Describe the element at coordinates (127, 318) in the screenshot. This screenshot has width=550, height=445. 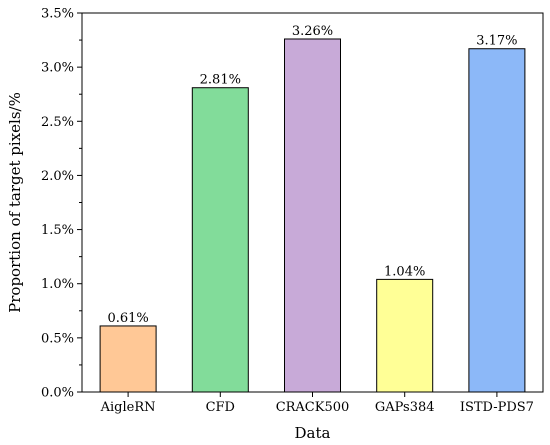
I see `data-label-aiglern: 0.61%` at that location.